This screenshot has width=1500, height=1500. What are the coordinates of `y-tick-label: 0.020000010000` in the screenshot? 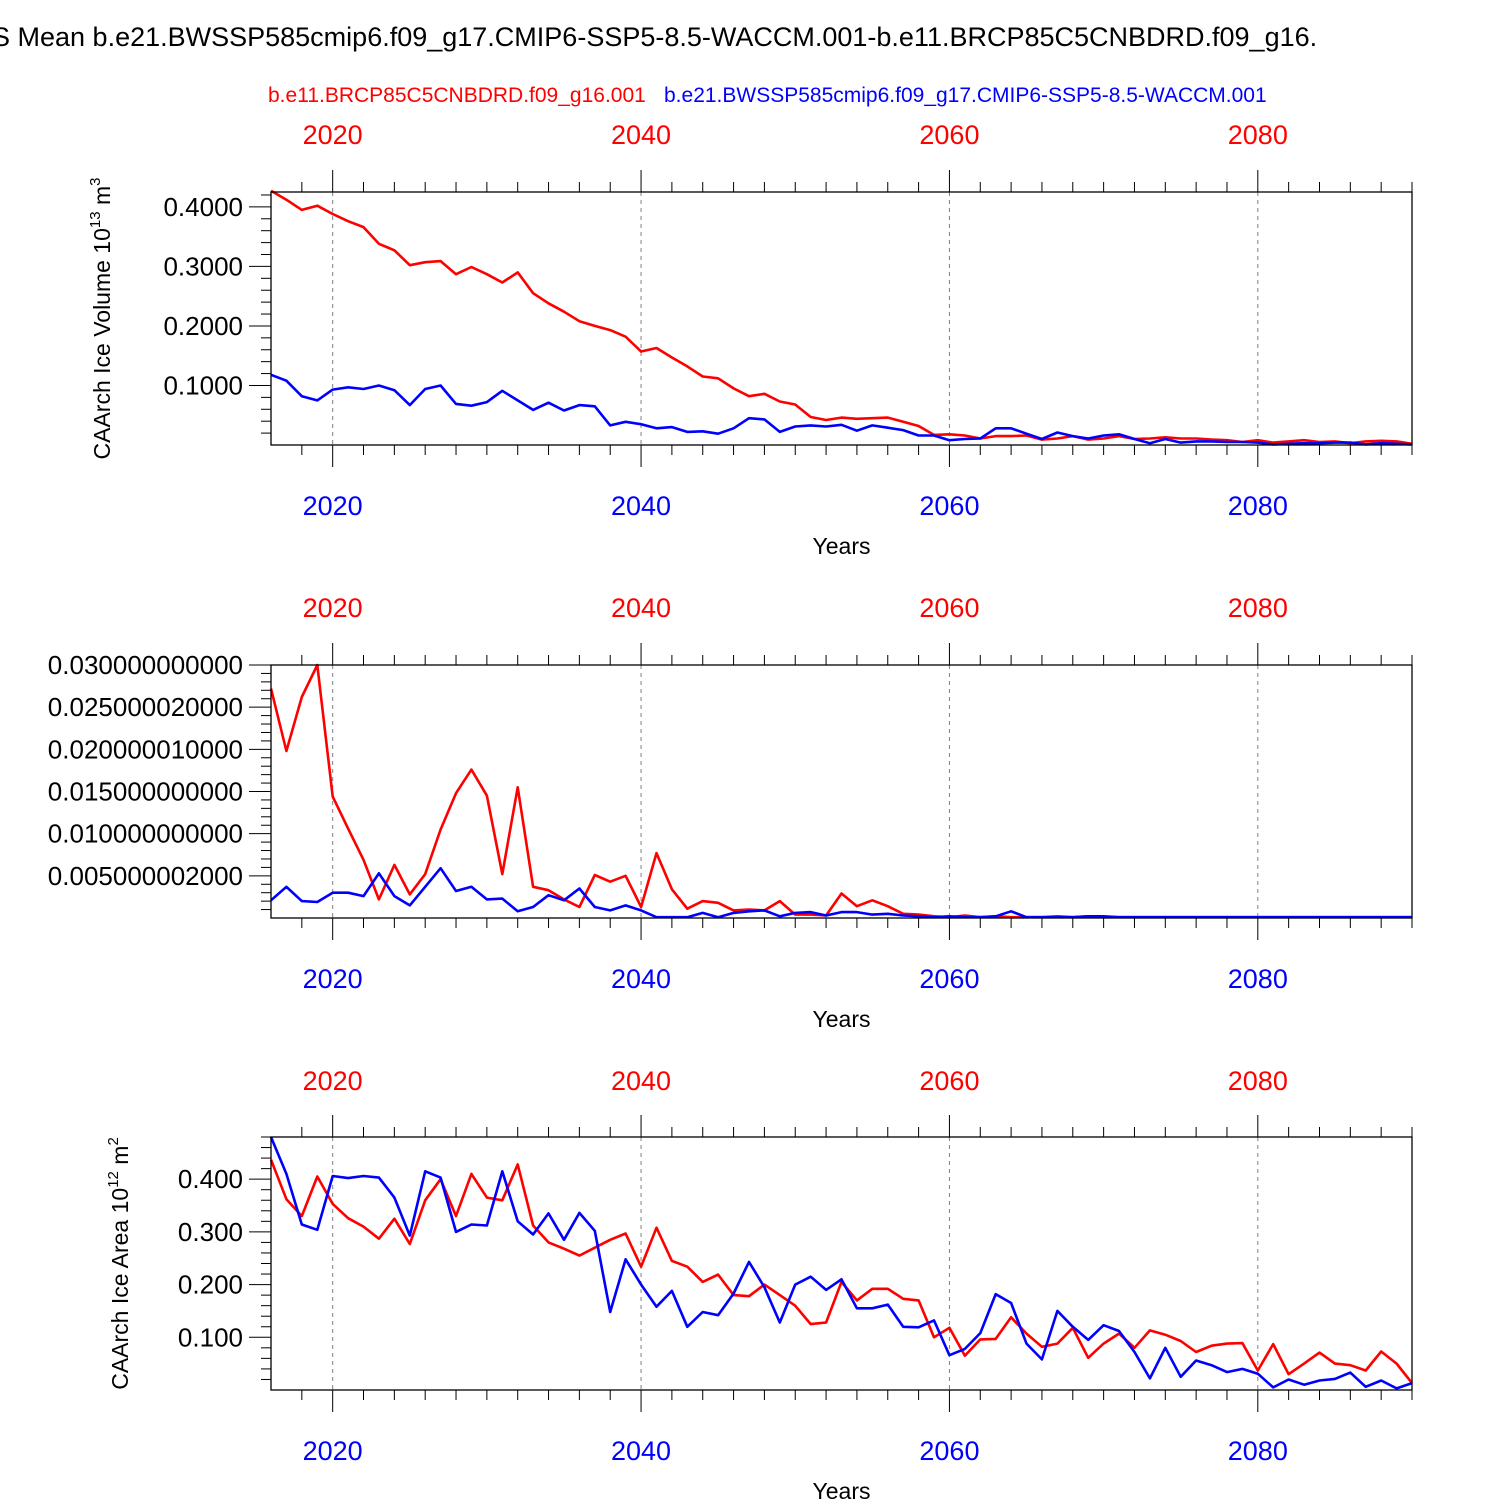 It's located at (145, 749).